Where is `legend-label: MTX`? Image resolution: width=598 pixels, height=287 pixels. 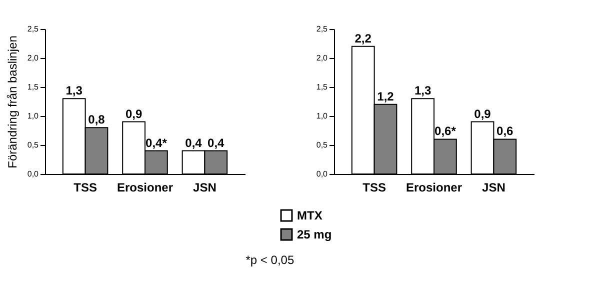
legend-label: MTX is located at coordinates (309, 215).